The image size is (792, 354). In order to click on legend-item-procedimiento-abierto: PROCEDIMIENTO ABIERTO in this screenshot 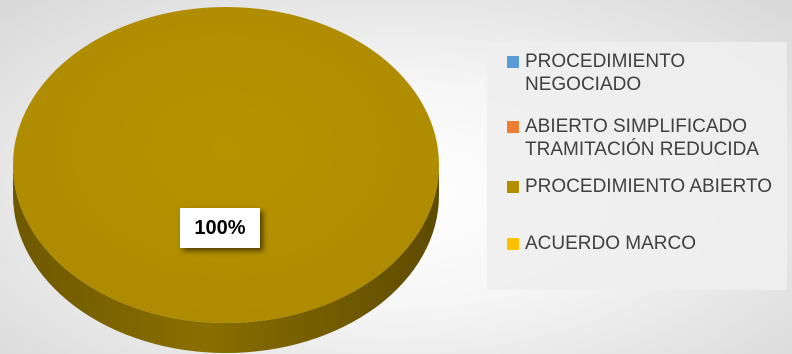, I will do `click(646, 186)`.